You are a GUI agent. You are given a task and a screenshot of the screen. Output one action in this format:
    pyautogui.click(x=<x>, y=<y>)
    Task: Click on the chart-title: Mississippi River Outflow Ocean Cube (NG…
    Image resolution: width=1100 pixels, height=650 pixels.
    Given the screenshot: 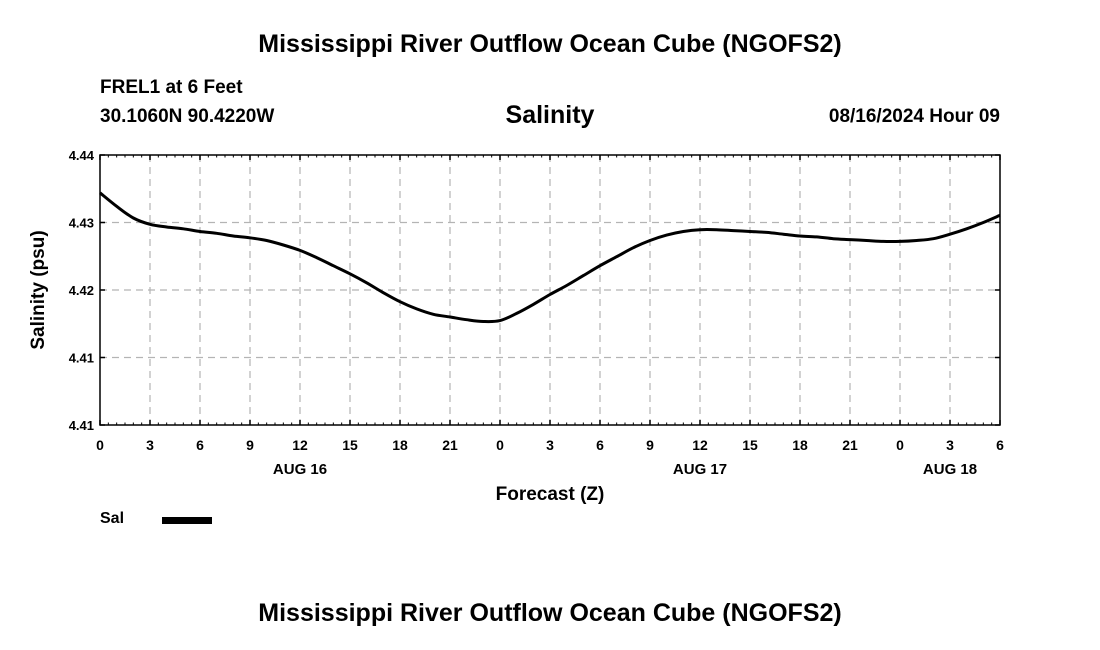 What is the action you would take?
    pyautogui.click(x=550, y=44)
    